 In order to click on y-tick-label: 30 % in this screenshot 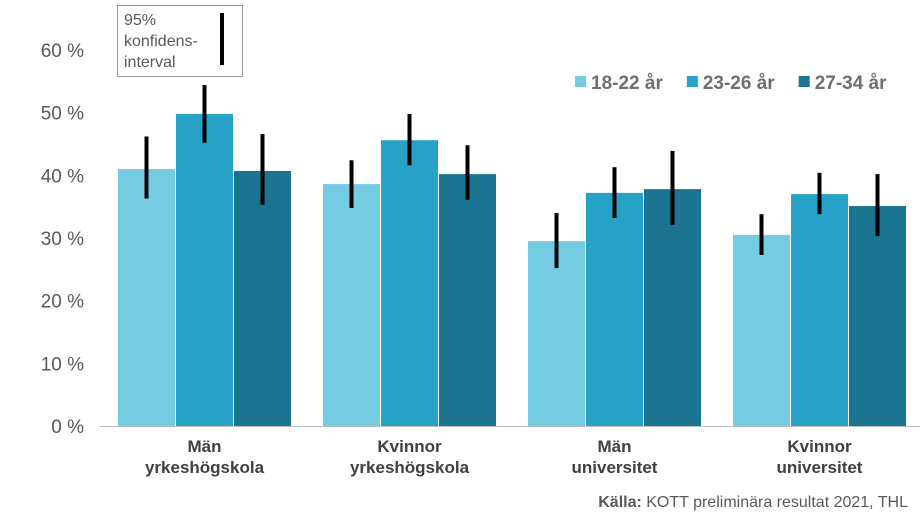, I will do `click(62, 239)`.